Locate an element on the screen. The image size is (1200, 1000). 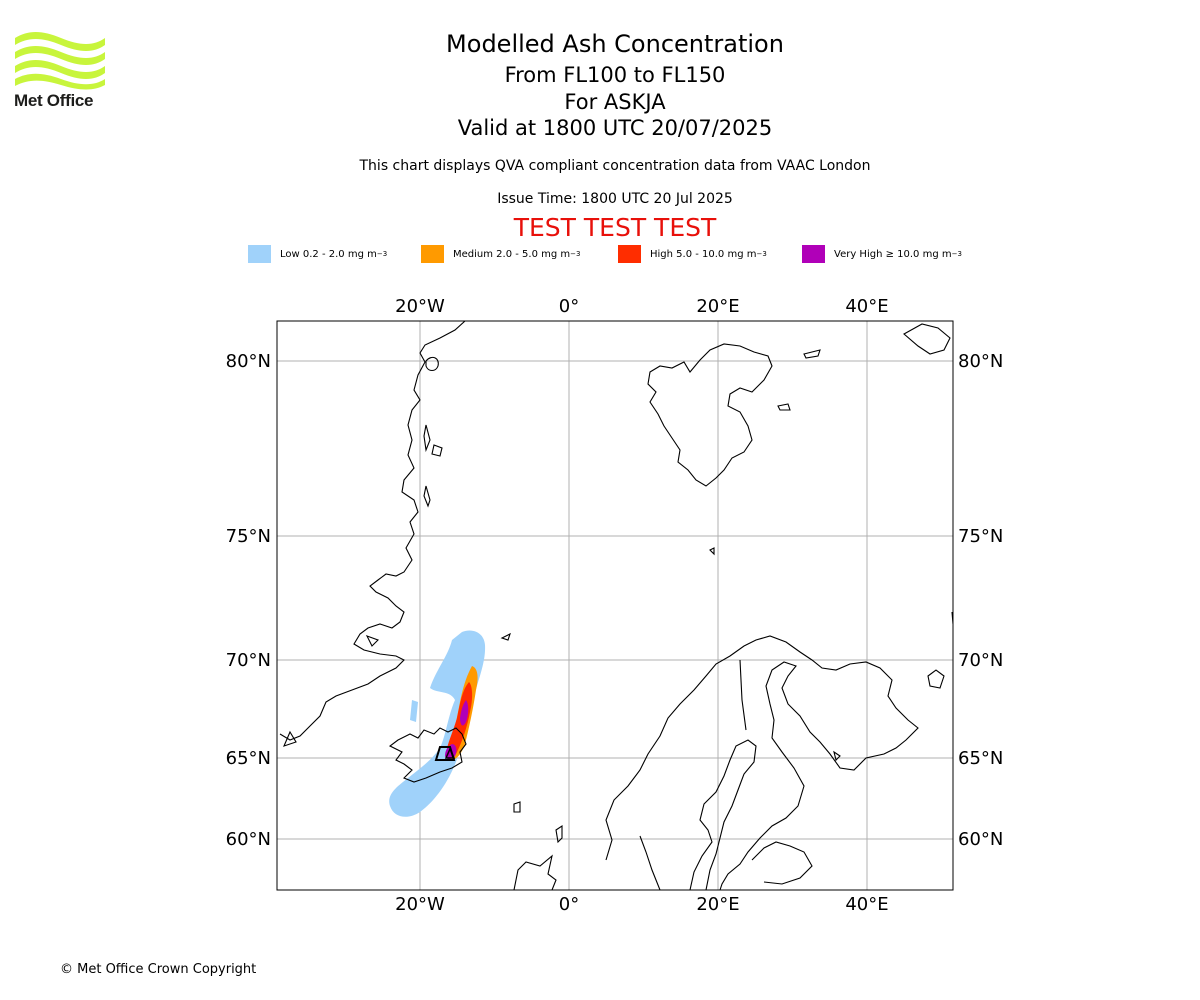
copyright-notice: © Met Office Crown Copyright is located at coordinates (158, 969).